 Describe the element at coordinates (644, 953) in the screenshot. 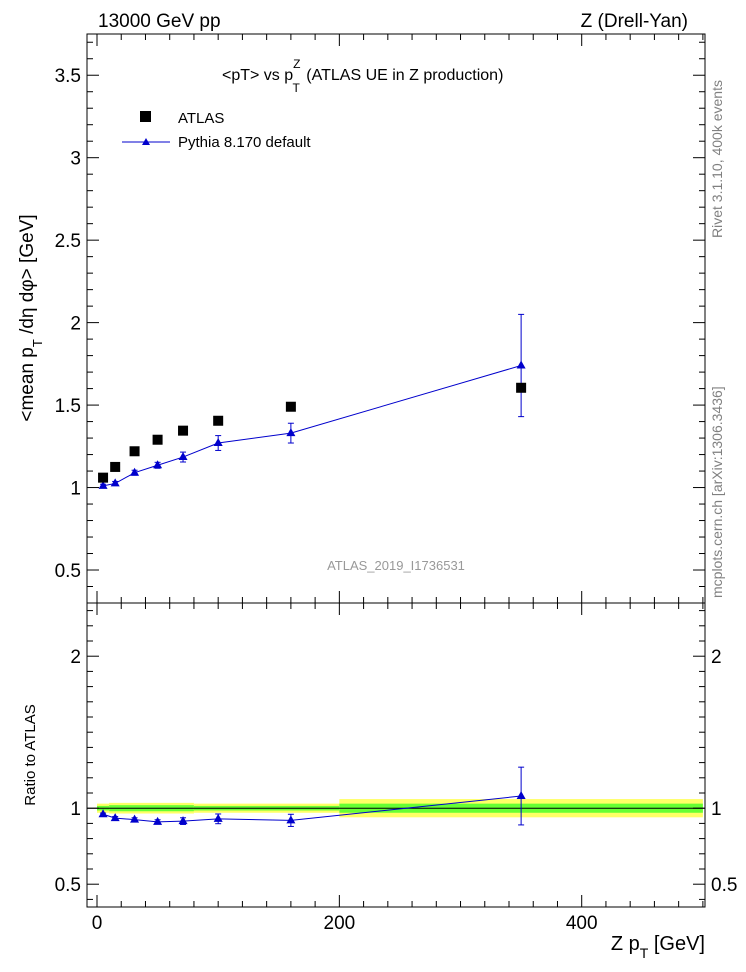

I see `xlabel-sub: T` at that location.